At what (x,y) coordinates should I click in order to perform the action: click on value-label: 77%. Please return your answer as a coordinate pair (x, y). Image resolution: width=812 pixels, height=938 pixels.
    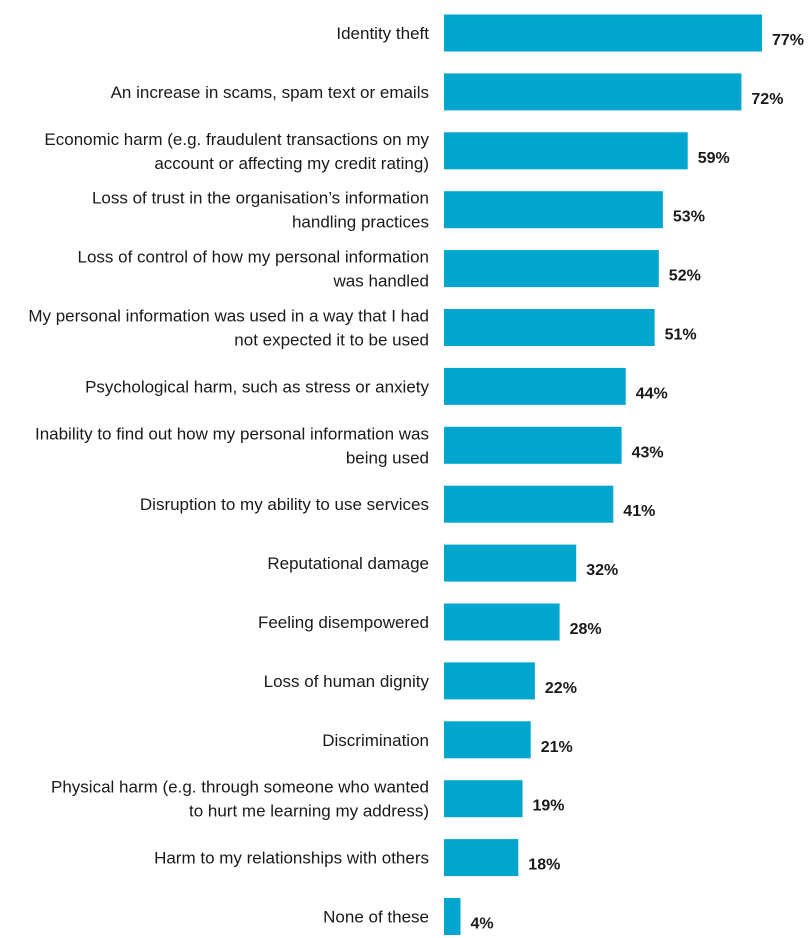
    Looking at the image, I should click on (788, 40).